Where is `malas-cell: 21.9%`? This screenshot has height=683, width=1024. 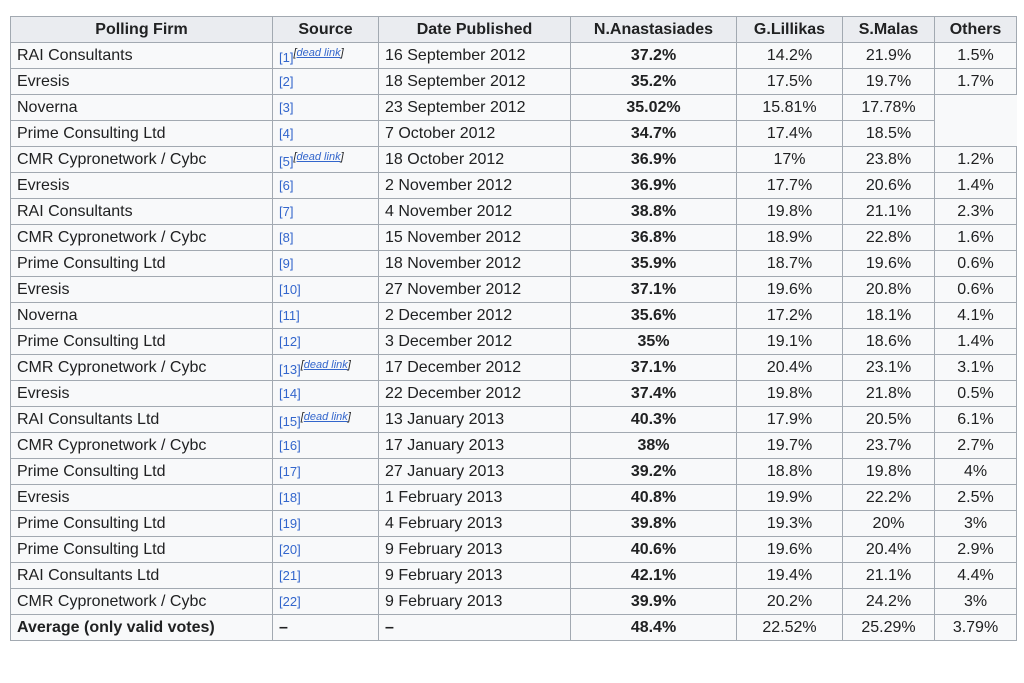
malas-cell: 21.9% is located at coordinates (888, 55).